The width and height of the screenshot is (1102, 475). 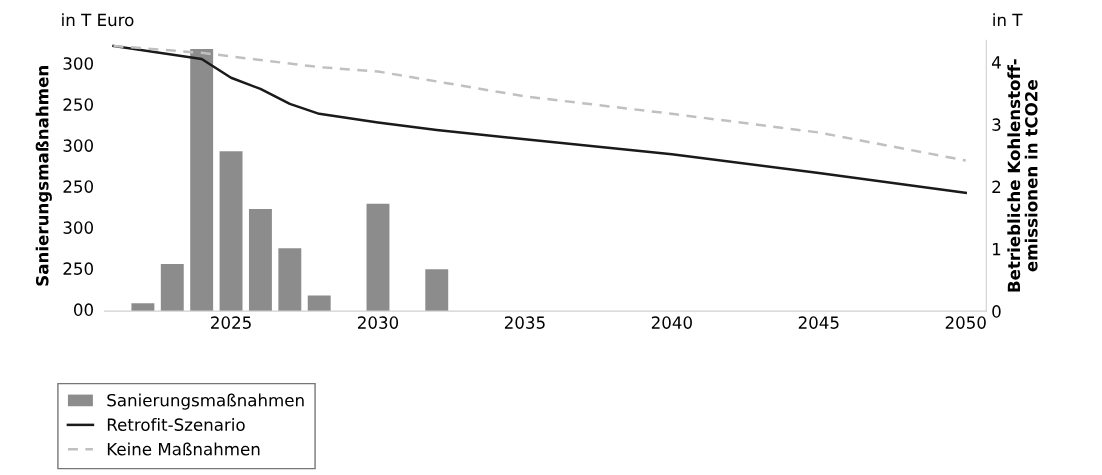 I want to click on y2-tick-label: 0, so click(x=996, y=311).